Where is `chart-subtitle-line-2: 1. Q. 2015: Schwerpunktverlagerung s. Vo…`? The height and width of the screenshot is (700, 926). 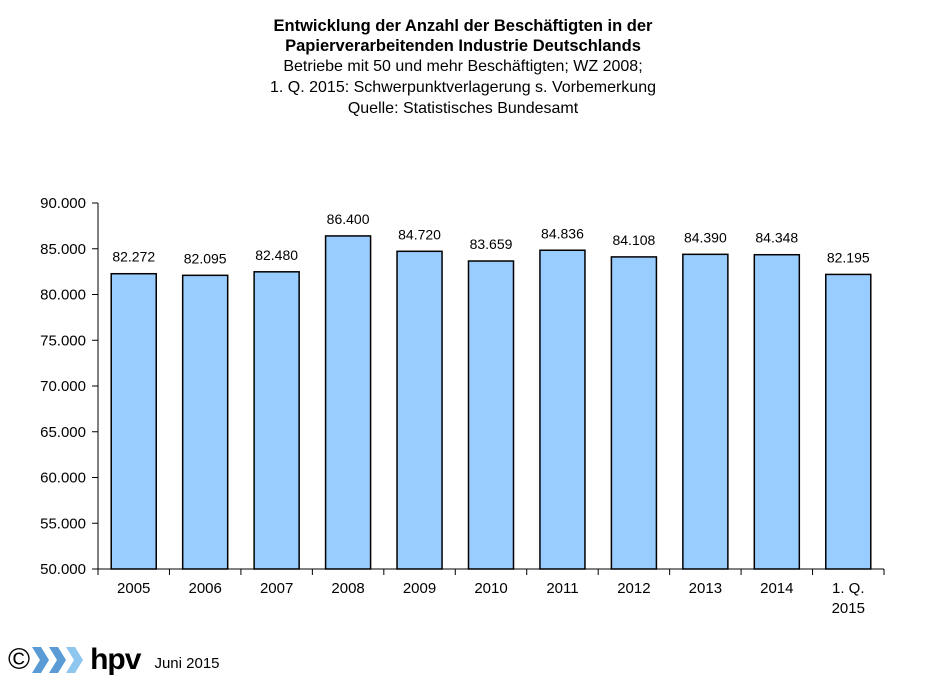
chart-subtitle-line-2: 1. Q. 2015: Schwerpunktverlagerung s. Vo… is located at coordinates (463, 87).